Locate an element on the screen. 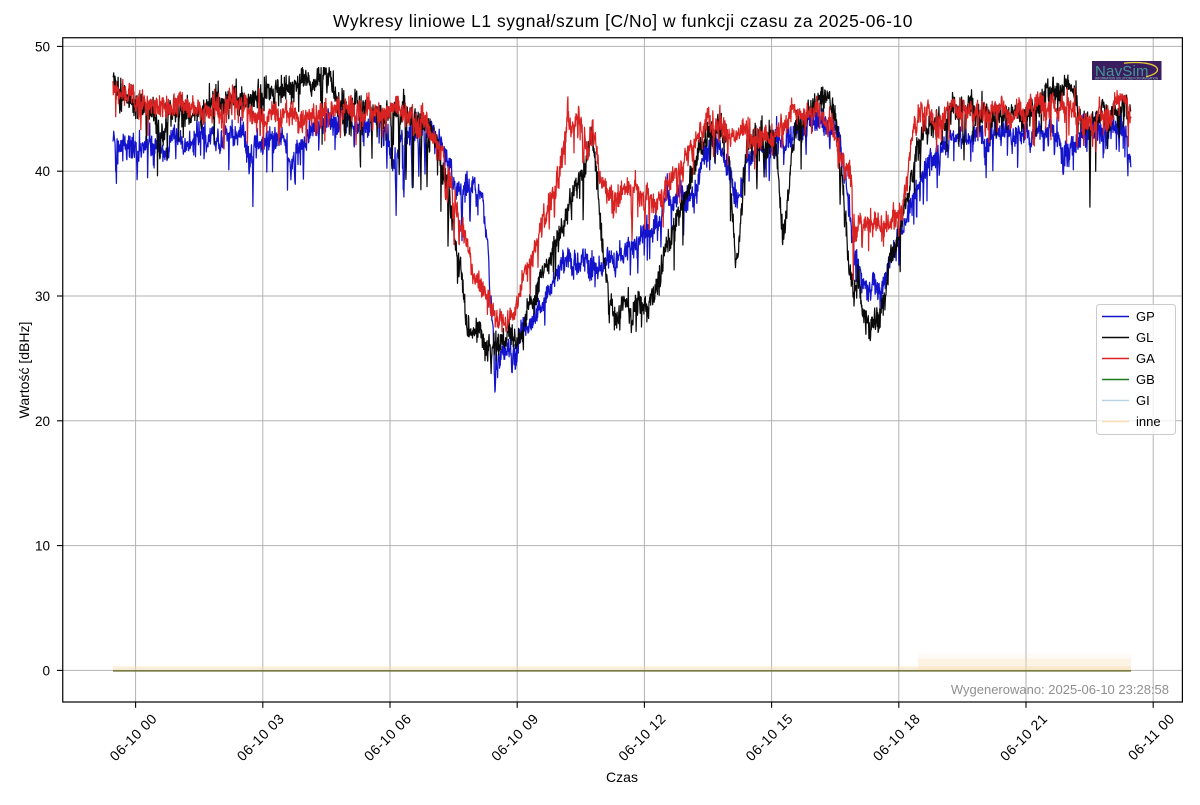 This screenshot has height=805, width=1200. svg-text:INFORMATION SOLUTIONS FOR NAVI: INFORMATION SOLUTIONS FOR NAVIGATION is located at coordinates (1127, 79).